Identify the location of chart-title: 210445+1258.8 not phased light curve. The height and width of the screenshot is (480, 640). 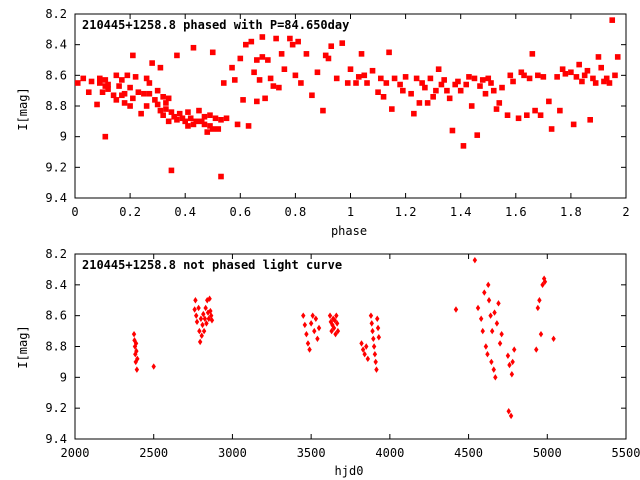
(212, 265).